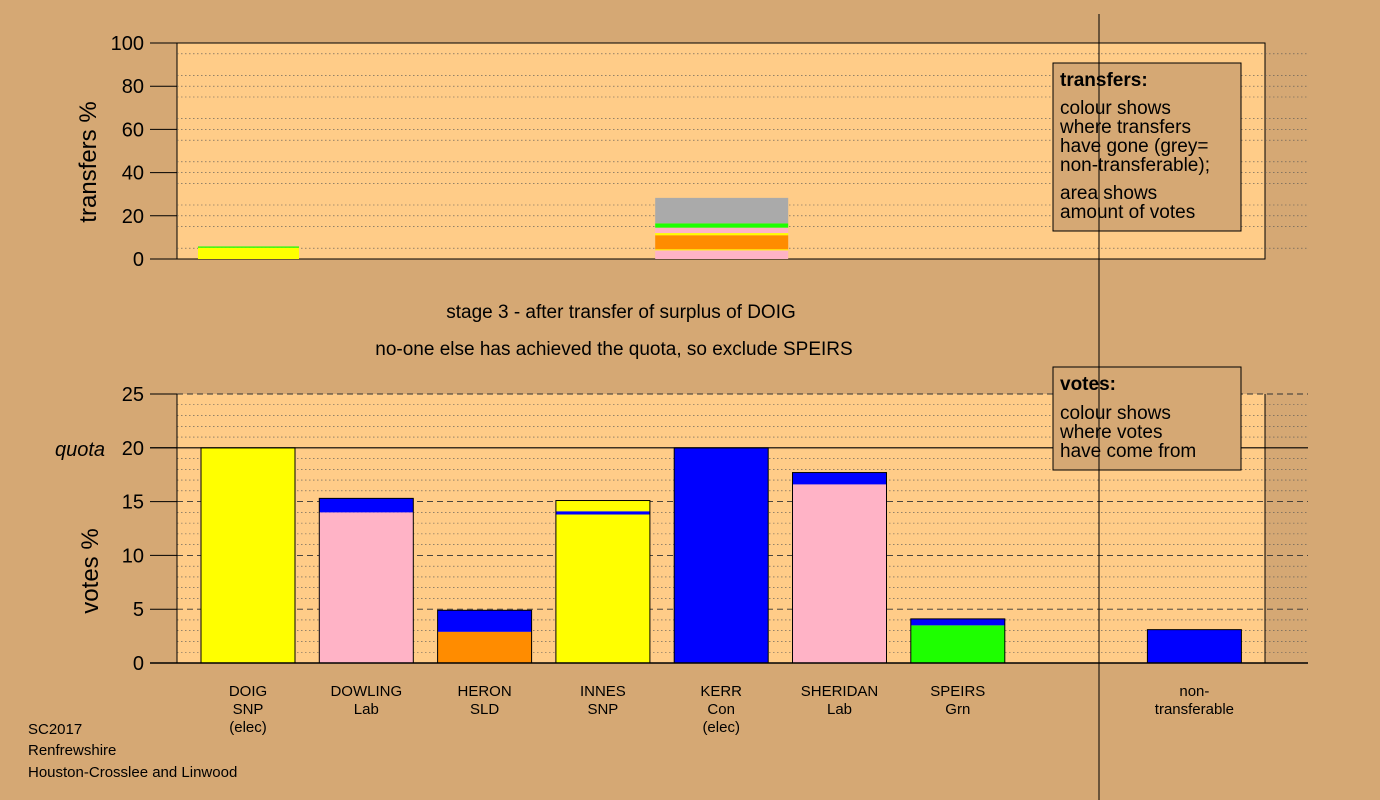 This screenshot has height=800, width=1380. I want to click on votes-tick-label: 15, so click(133, 503).